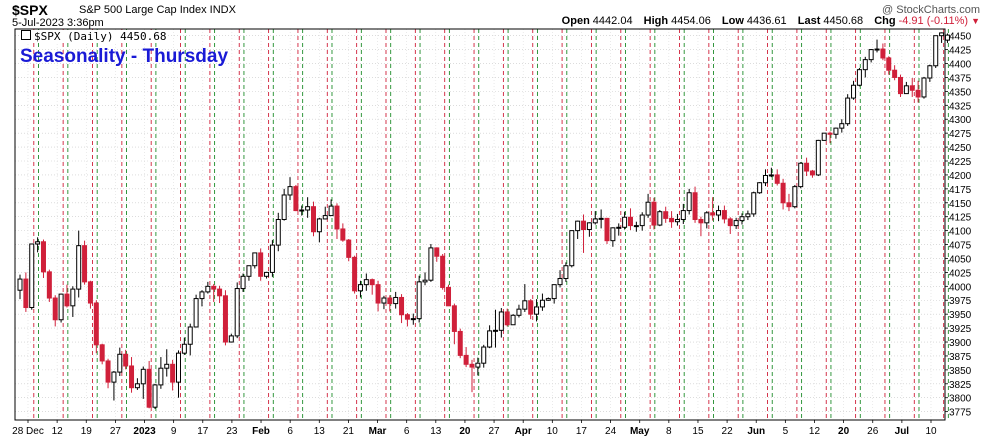  Describe the element at coordinates (26, 35) in the screenshot. I see `legend-swatch-icon` at that location.